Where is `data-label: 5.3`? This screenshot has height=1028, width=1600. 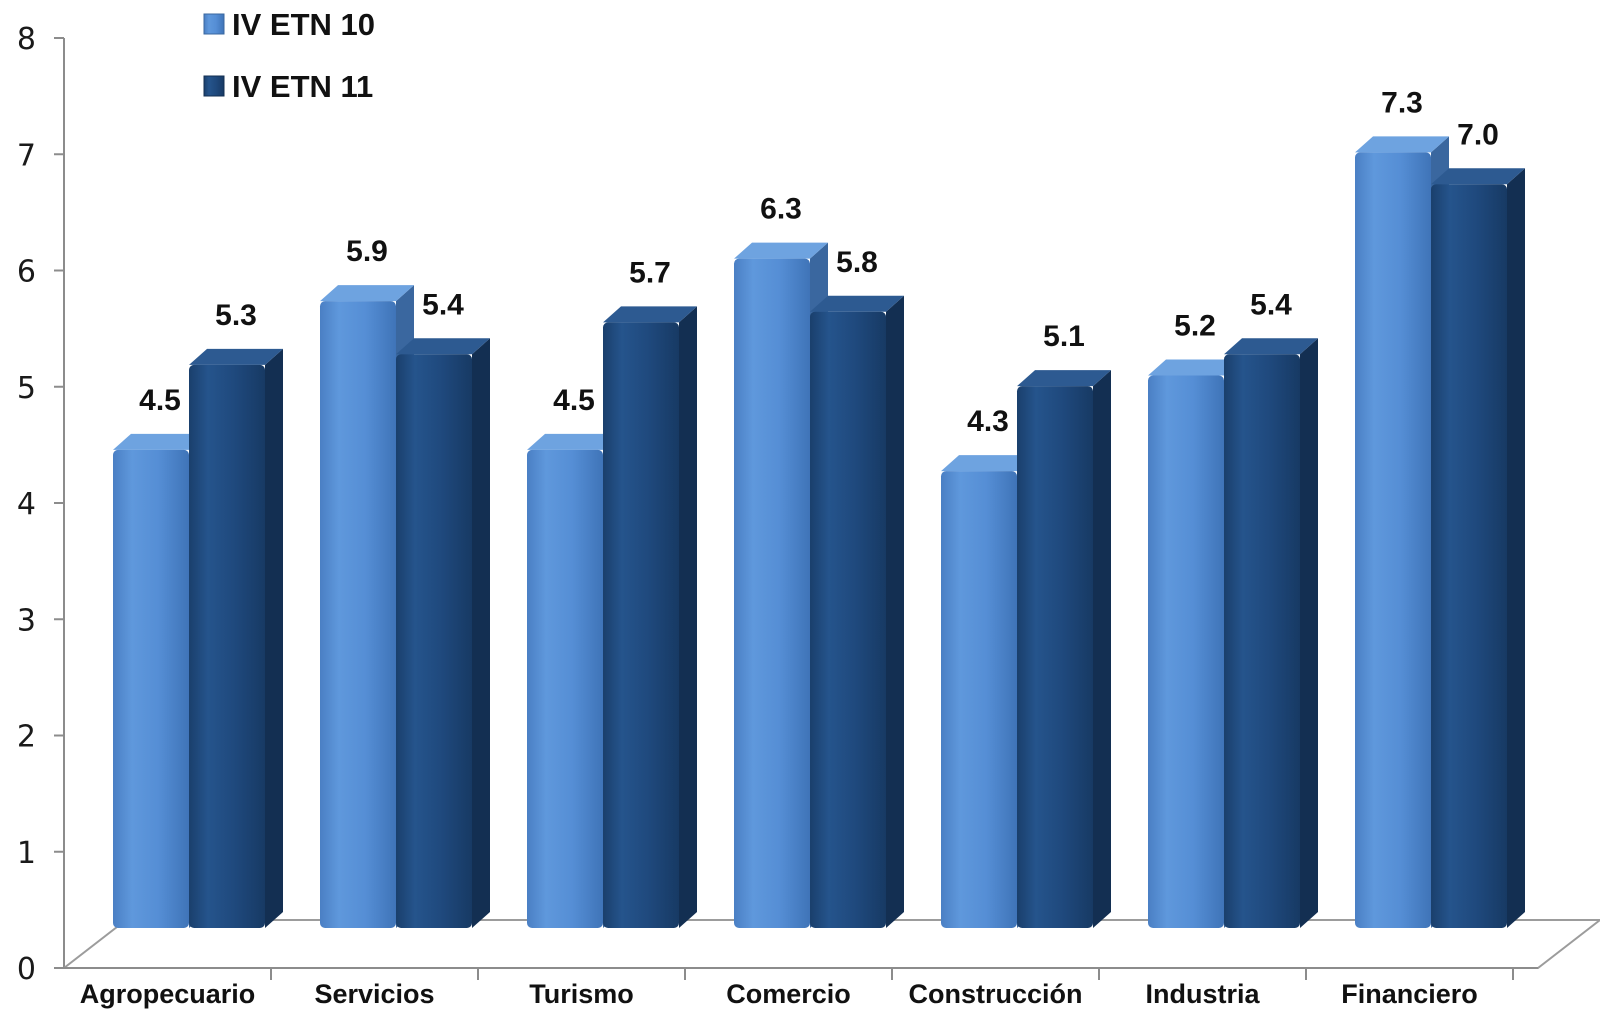
data-label: 5.3 is located at coordinates (236, 315).